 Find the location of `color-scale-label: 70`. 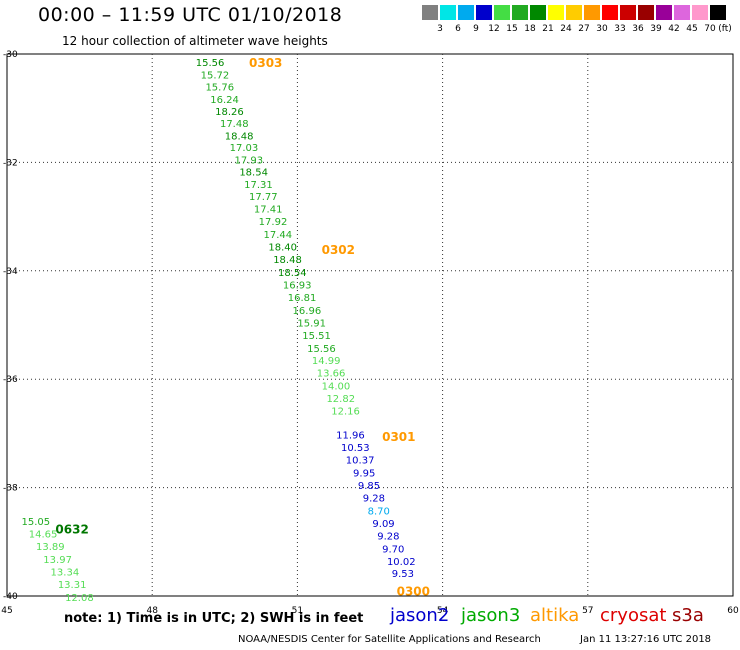

color-scale-label: 70 is located at coordinates (710, 29).